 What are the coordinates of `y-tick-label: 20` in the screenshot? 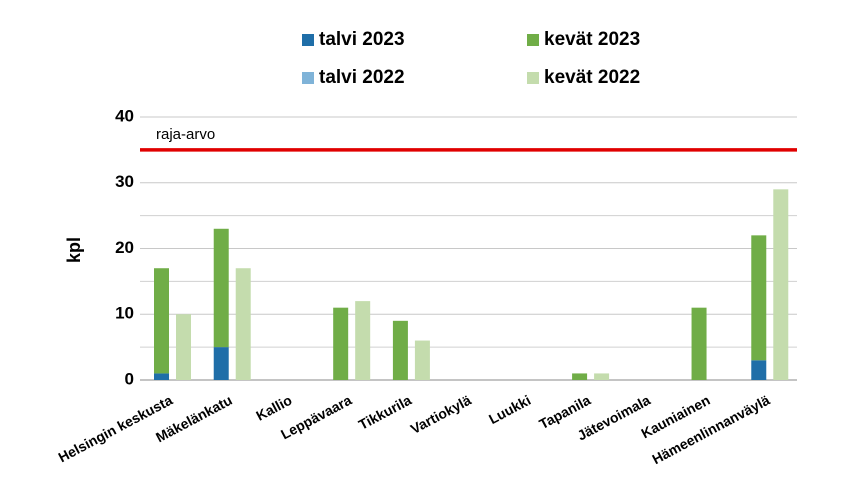 It's located at (124, 247).